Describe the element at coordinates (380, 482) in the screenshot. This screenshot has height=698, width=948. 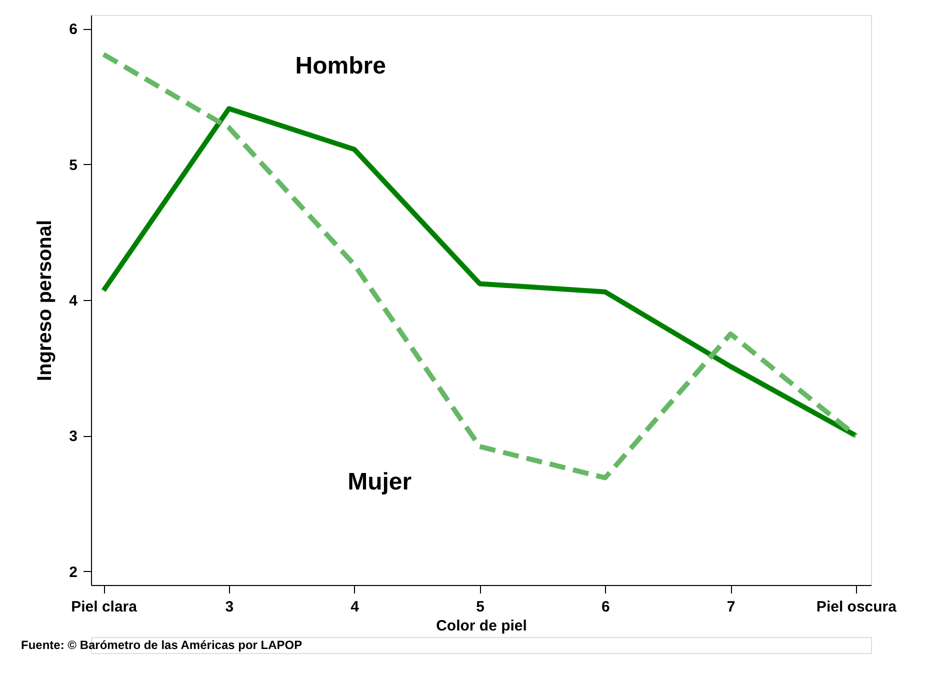
I see `annotation: Mujer` at that location.